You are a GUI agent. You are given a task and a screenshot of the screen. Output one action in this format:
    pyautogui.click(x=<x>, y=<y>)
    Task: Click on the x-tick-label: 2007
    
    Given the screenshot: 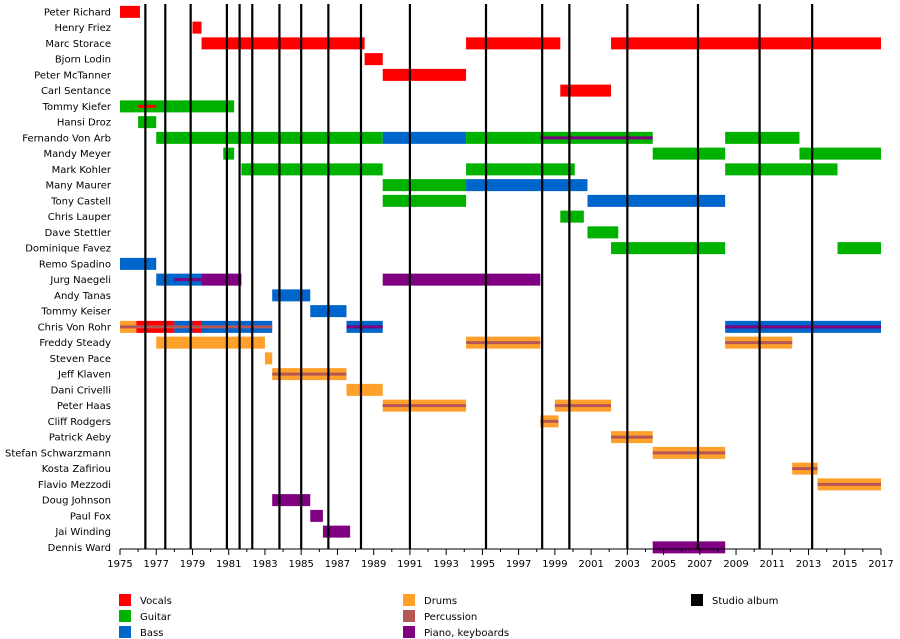 What is the action you would take?
    pyautogui.click(x=699, y=564)
    